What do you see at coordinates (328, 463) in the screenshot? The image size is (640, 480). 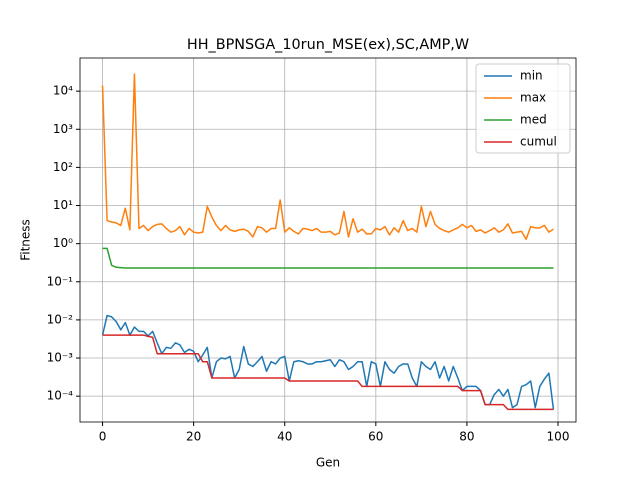 I see `x-axis-label: Gen` at bounding box center [328, 463].